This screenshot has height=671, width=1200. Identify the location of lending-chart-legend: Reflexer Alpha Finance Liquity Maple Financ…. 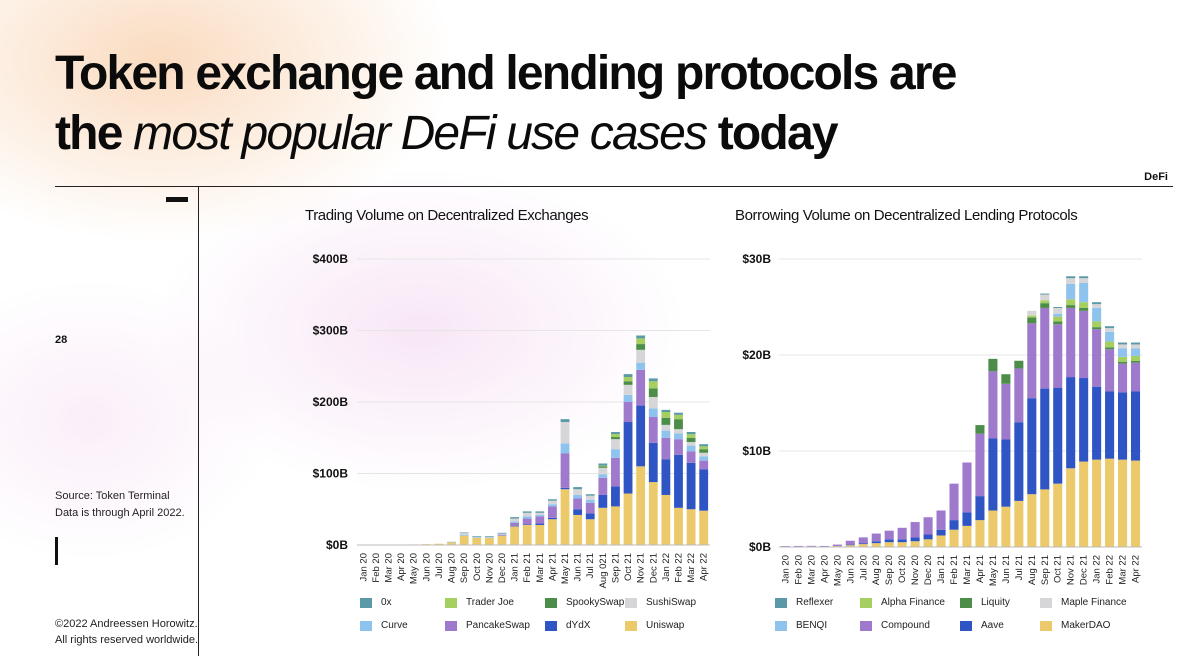
(965, 617).